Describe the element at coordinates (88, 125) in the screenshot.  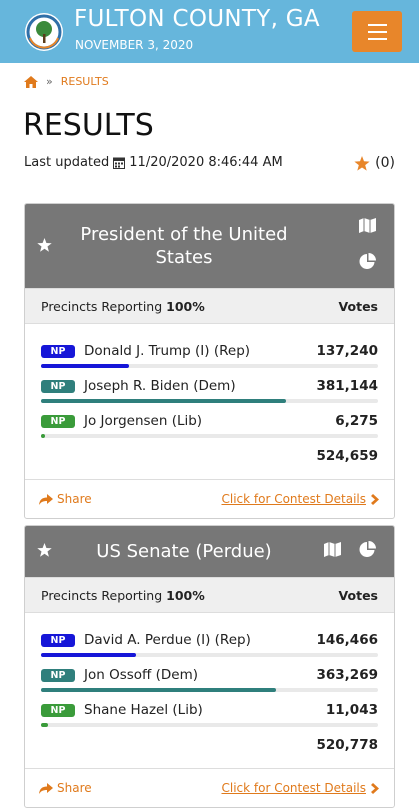
I see `page-heading: RESULTS` at that location.